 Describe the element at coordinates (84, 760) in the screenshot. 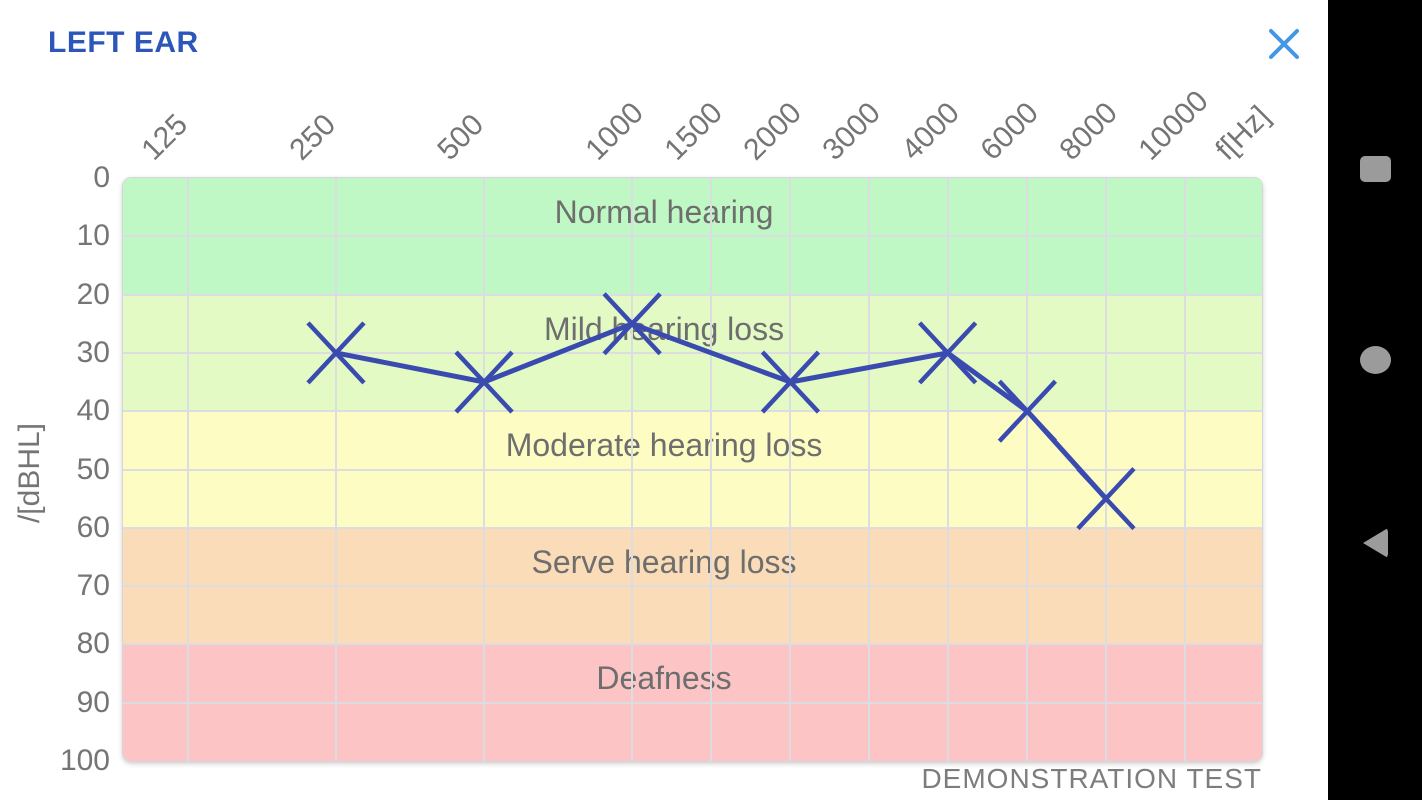

I see `y-tick-label: 100` at that location.